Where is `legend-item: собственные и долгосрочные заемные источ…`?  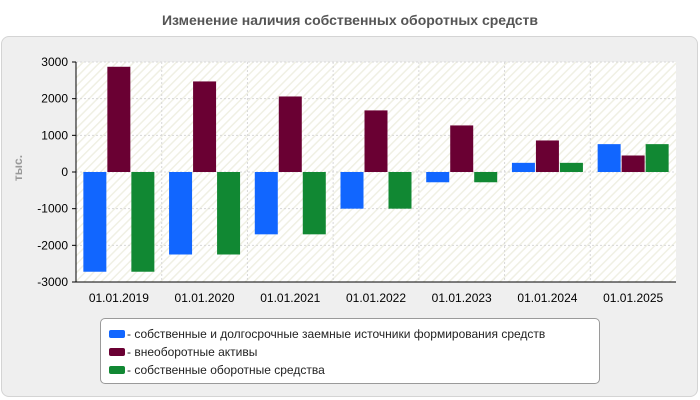
legend-item: собственные и долгосрочные заемные источ… is located at coordinates (354, 334).